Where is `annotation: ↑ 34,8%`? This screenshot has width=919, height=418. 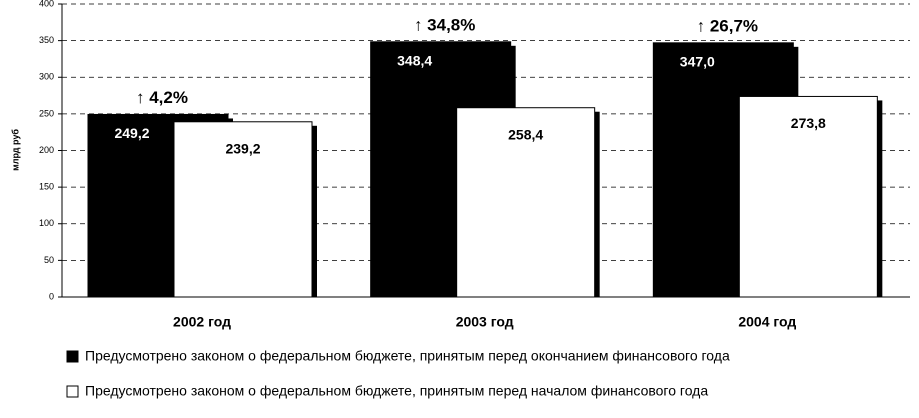 annotation: ↑ 34,8% is located at coordinates (444, 24).